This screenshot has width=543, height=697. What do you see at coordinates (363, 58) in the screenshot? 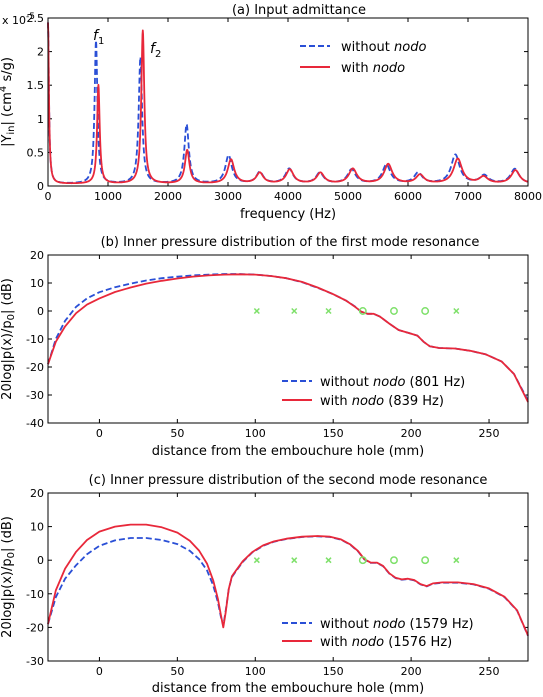
I see `panel-a-legend: without nodo with nodo` at bounding box center [363, 58].